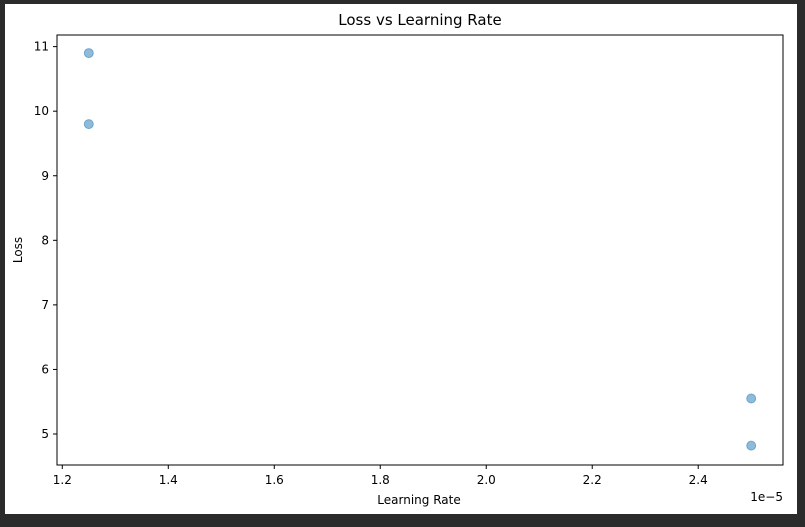 This screenshot has height=527, width=805. I want to click on x-tick-label: 1.6, so click(274, 480).